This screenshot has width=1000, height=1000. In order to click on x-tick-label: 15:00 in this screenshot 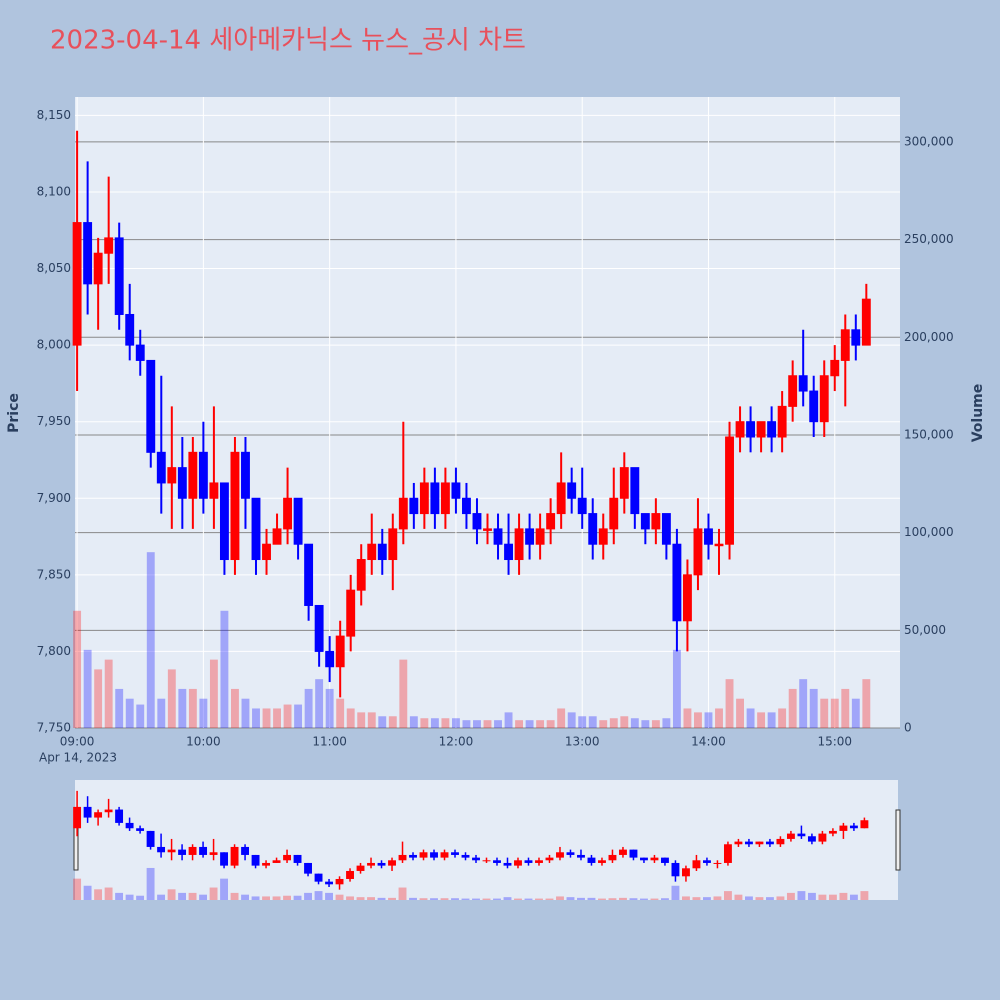, I will do `click(834, 742)`.